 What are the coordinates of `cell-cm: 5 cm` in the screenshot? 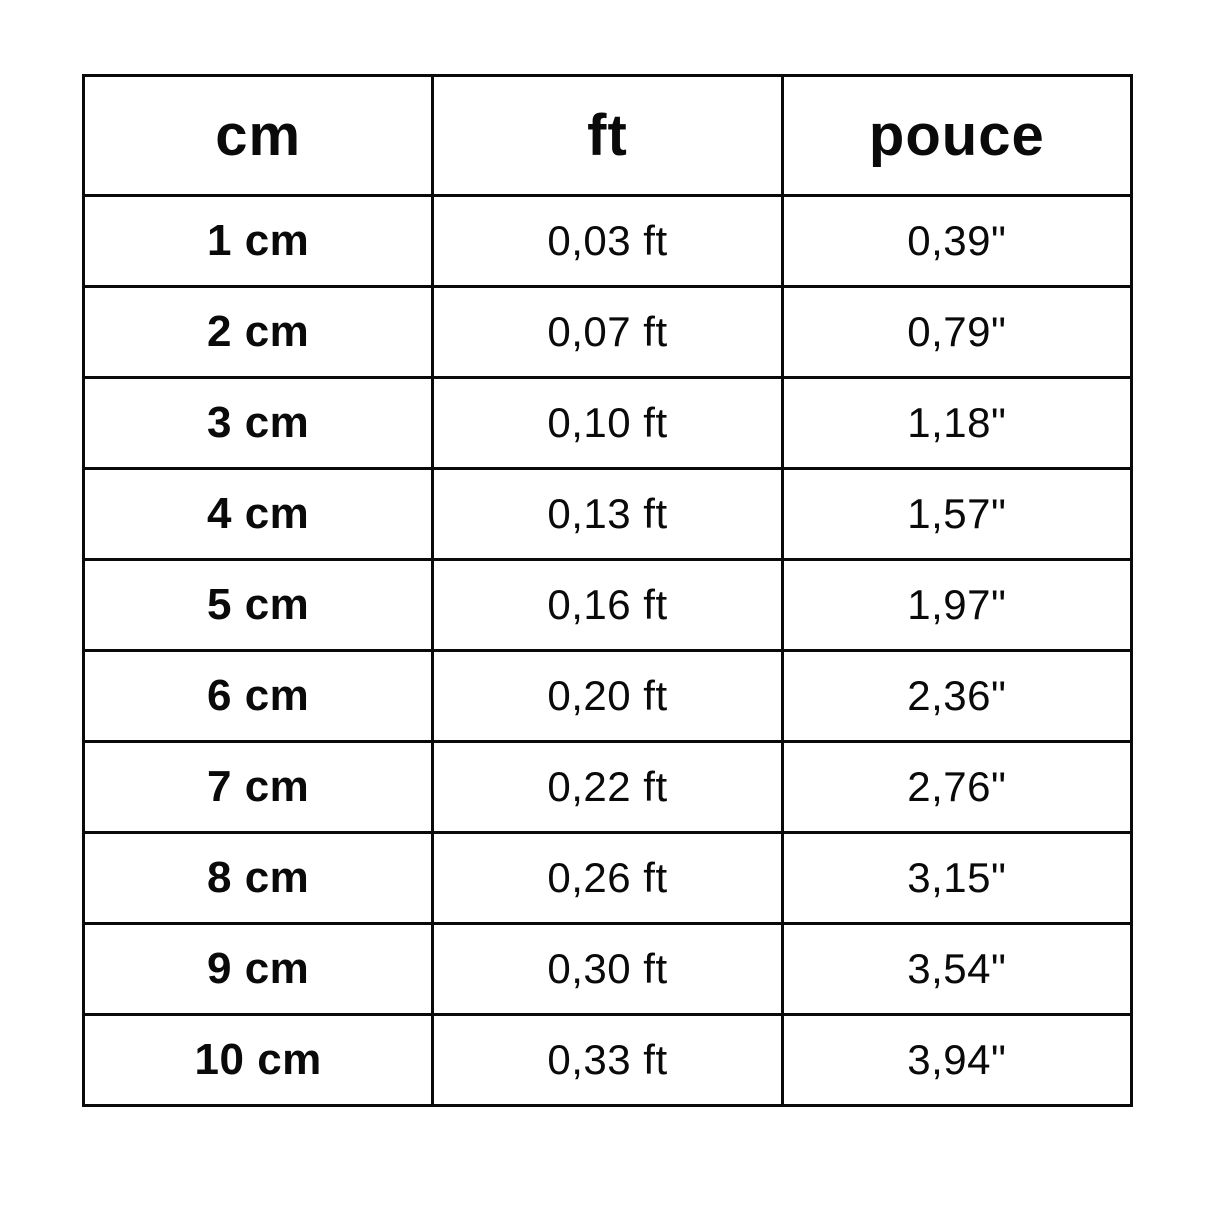 It's located at (258, 605).